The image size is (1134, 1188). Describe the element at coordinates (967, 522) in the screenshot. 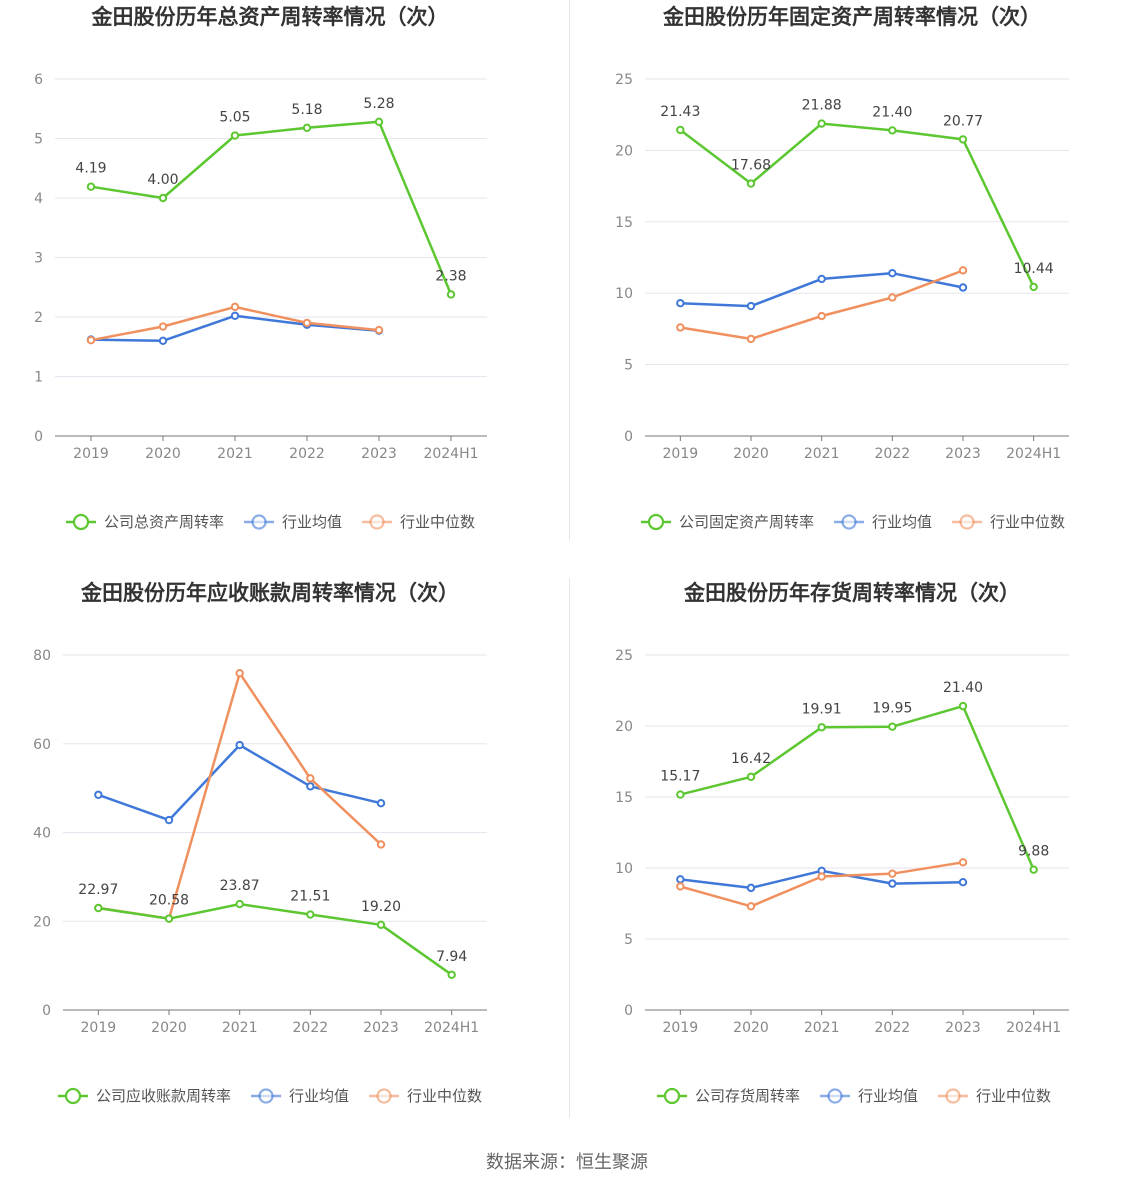

I see `legend-marker-median` at that location.